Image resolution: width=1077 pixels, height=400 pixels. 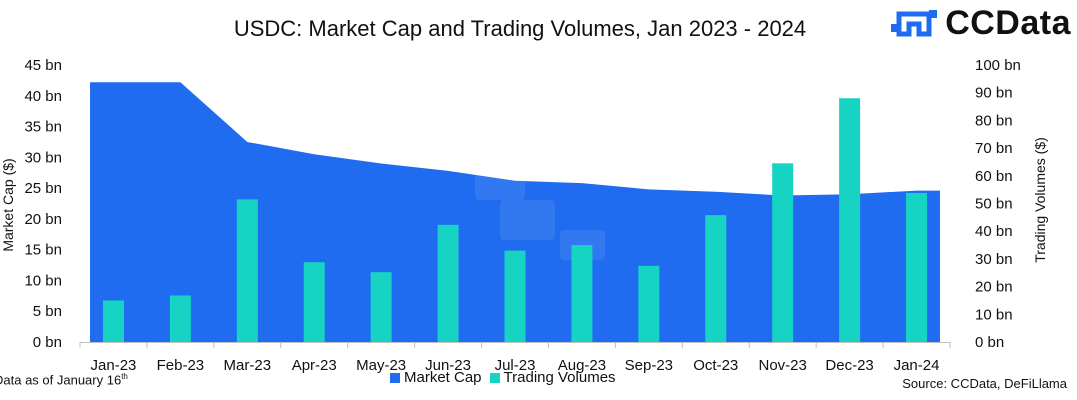 I want to click on left-tick-label-5: 25 bn, so click(x=43, y=188).